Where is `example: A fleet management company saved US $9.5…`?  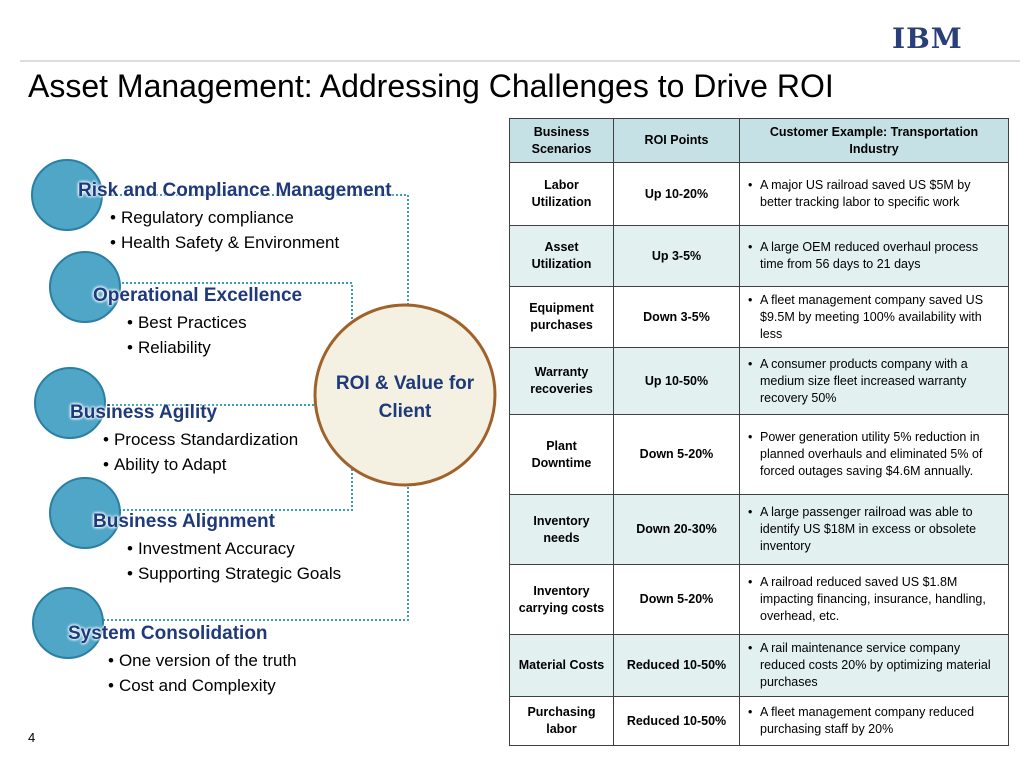
example: A fleet management company saved US $9.5… is located at coordinates (874, 317).